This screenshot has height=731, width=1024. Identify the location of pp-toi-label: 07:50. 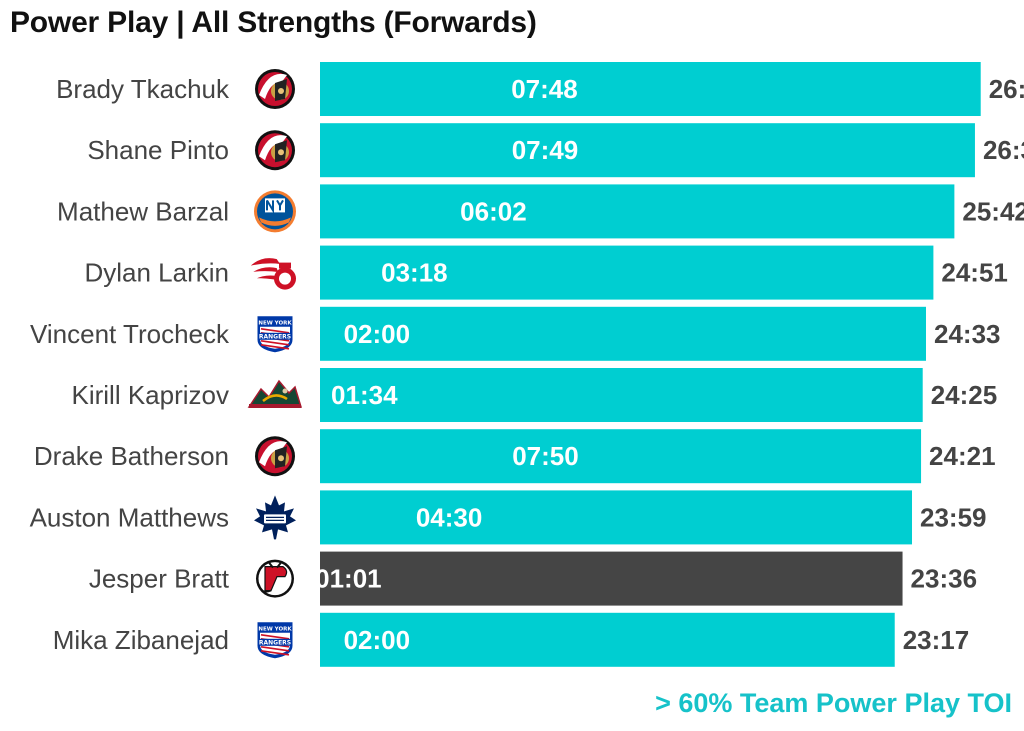
(545, 456).